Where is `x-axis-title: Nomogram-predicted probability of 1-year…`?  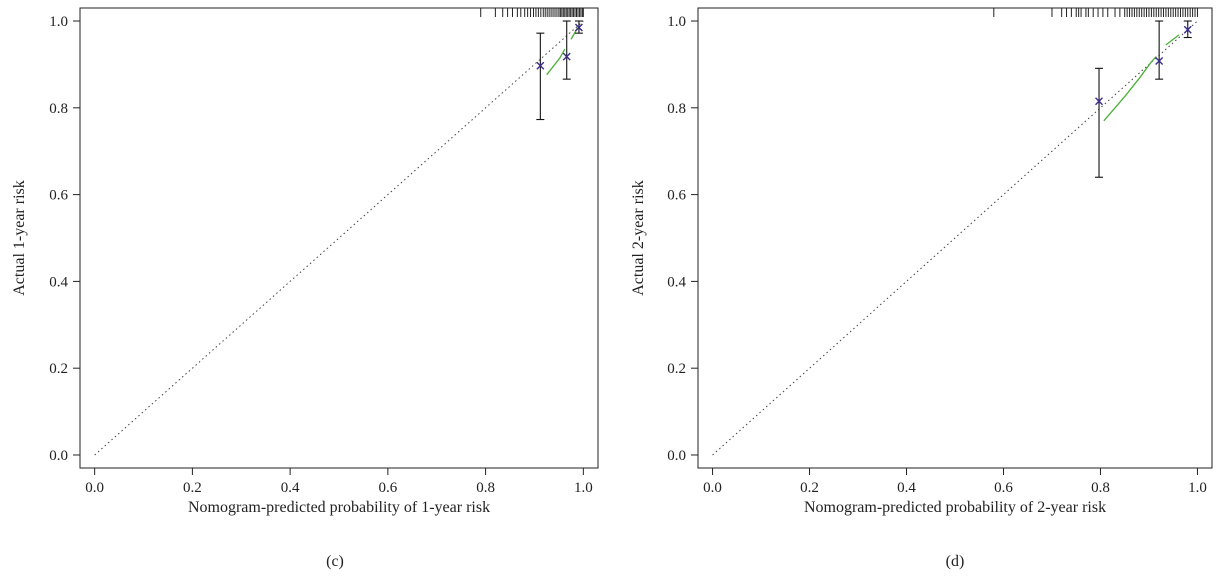 x-axis-title: Nomogram-predicted probability of 1-year… is located at coordinates (339, 507).